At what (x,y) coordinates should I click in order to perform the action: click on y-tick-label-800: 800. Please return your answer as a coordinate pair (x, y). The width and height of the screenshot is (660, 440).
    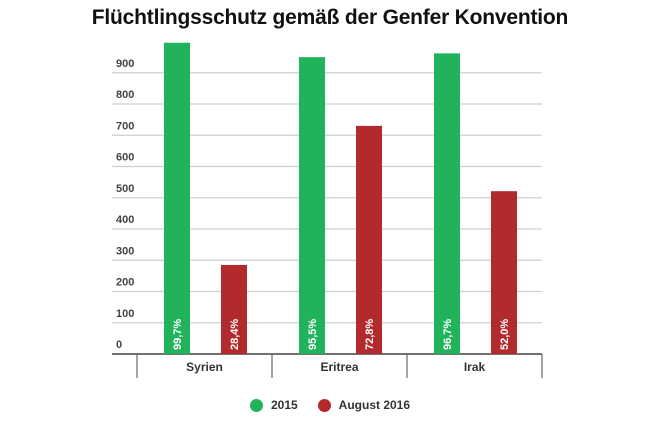
    Looking at the image, I should click on (125, 95).